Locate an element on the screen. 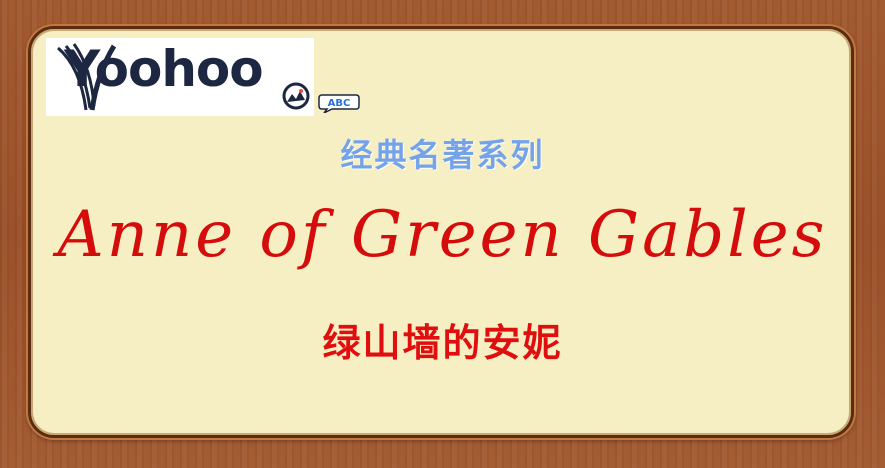 This screenshot has width=885, height=468. logo-brand-text: Yoohoo is located at coordinates (164, 69).